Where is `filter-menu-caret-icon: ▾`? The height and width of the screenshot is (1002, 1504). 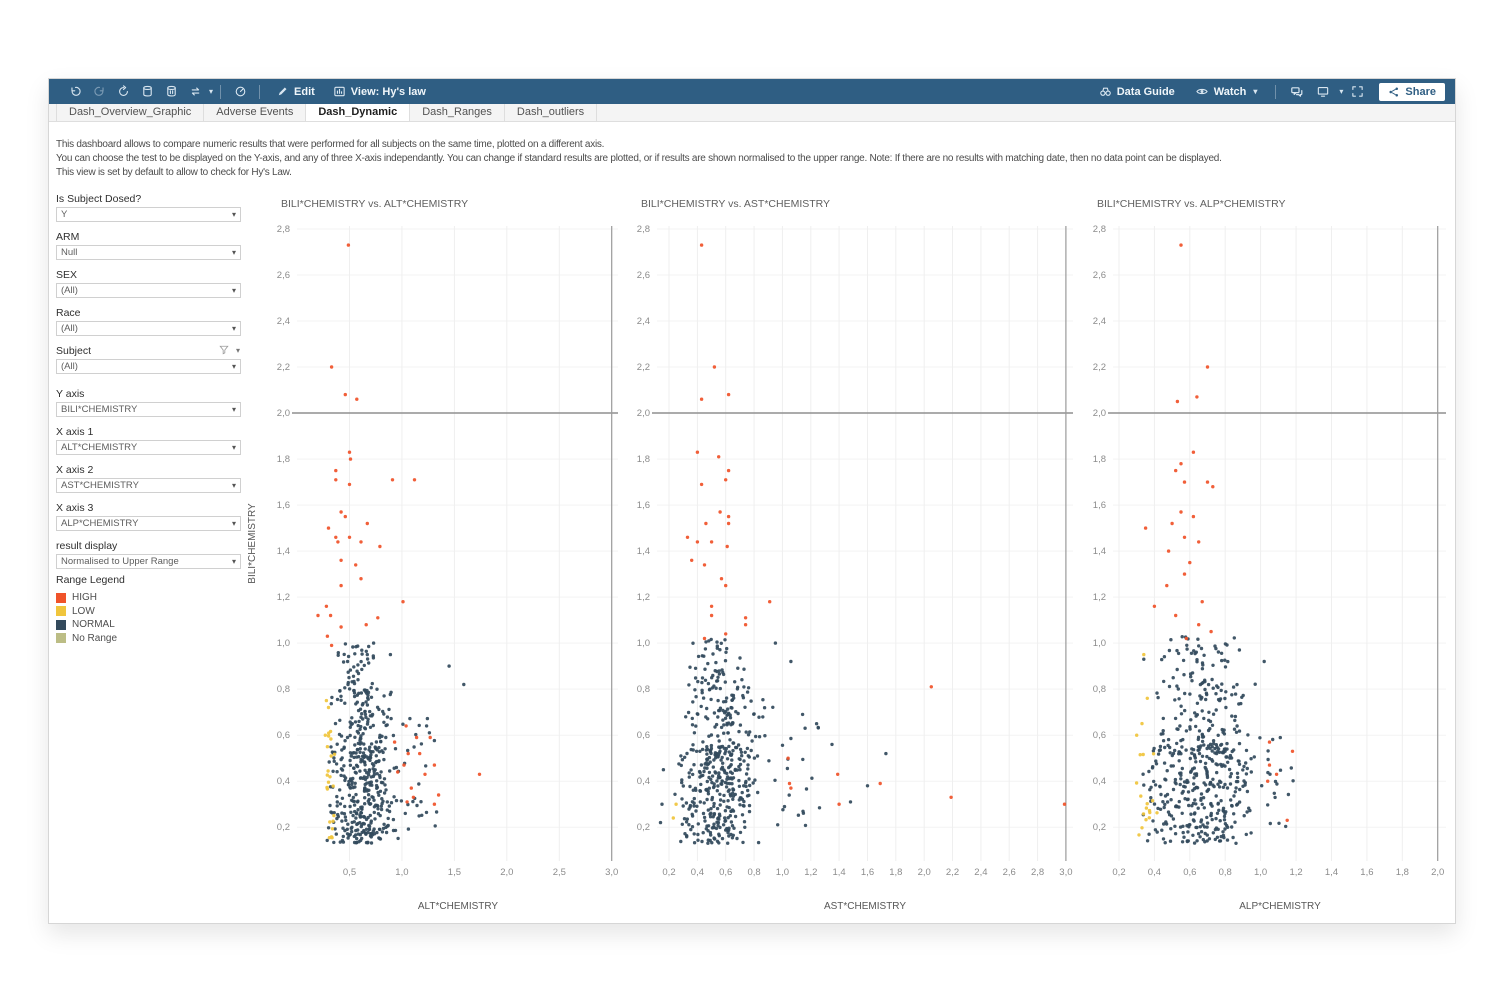
filter-menu-caret-icon: ▾ is located at coordinates (237, 350).